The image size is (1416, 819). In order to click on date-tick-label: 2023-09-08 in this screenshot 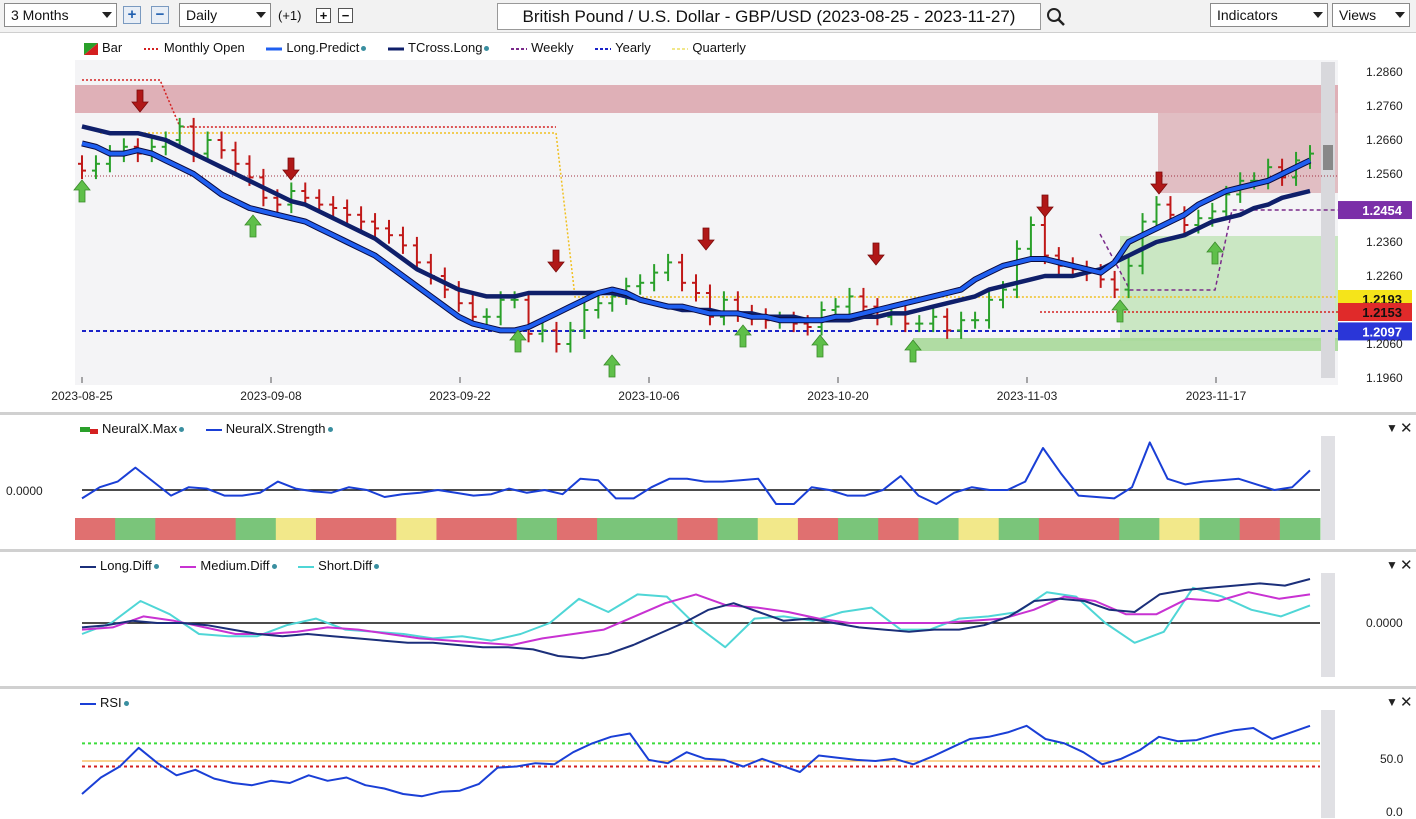, I will do `click(271, 396)`.